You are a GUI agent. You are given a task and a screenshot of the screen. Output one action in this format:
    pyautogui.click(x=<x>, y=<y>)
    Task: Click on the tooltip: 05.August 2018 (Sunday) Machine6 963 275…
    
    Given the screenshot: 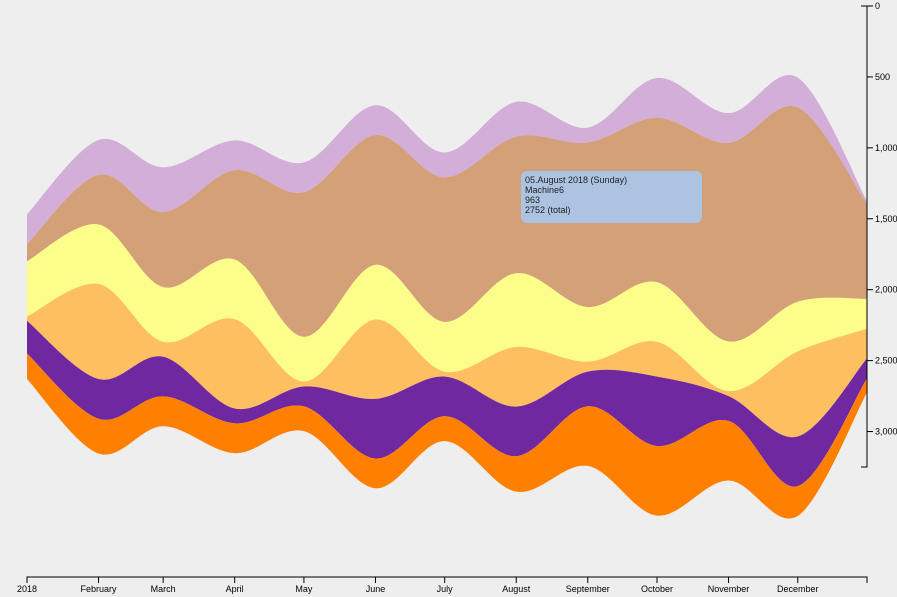 What is the action you would take?
    pyautogui.click(x=611, y=197)
    